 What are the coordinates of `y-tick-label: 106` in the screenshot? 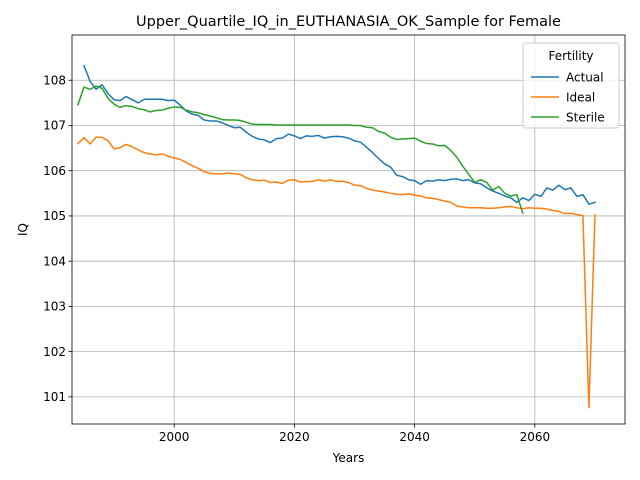 It's located at (54, 171).